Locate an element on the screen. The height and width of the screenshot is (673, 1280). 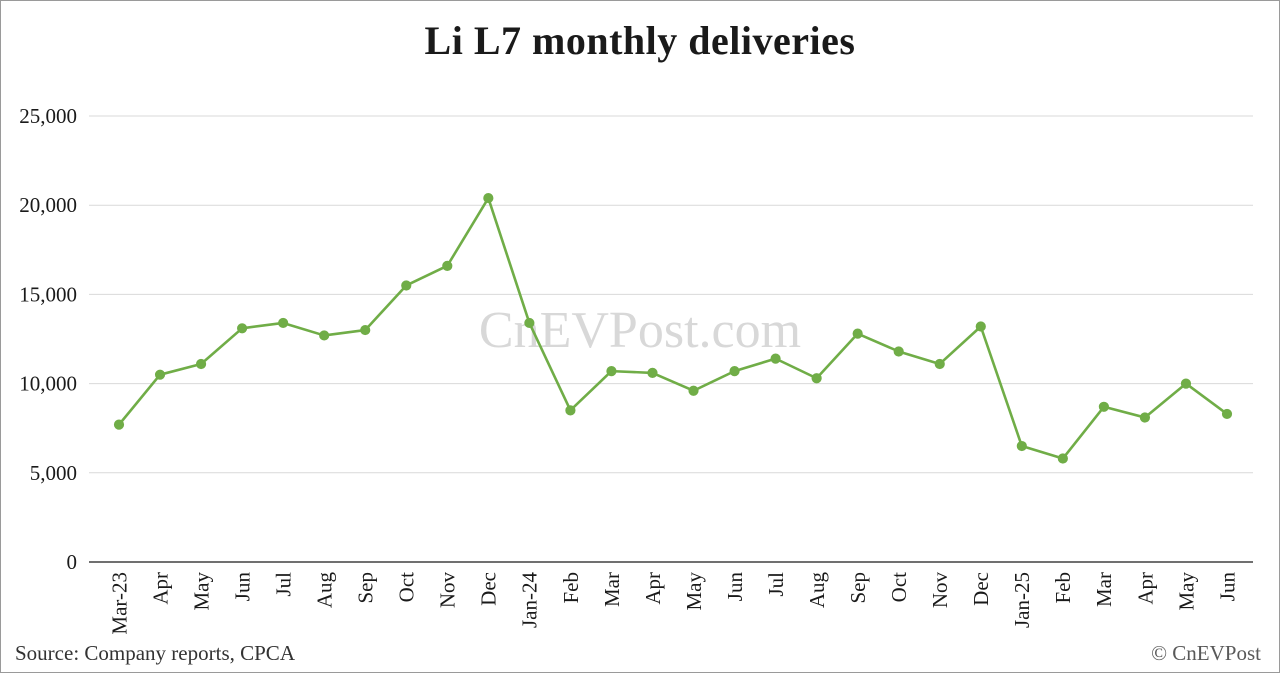
x-axis-tick-label: Mar-23 is located at coordinates (119, 603).